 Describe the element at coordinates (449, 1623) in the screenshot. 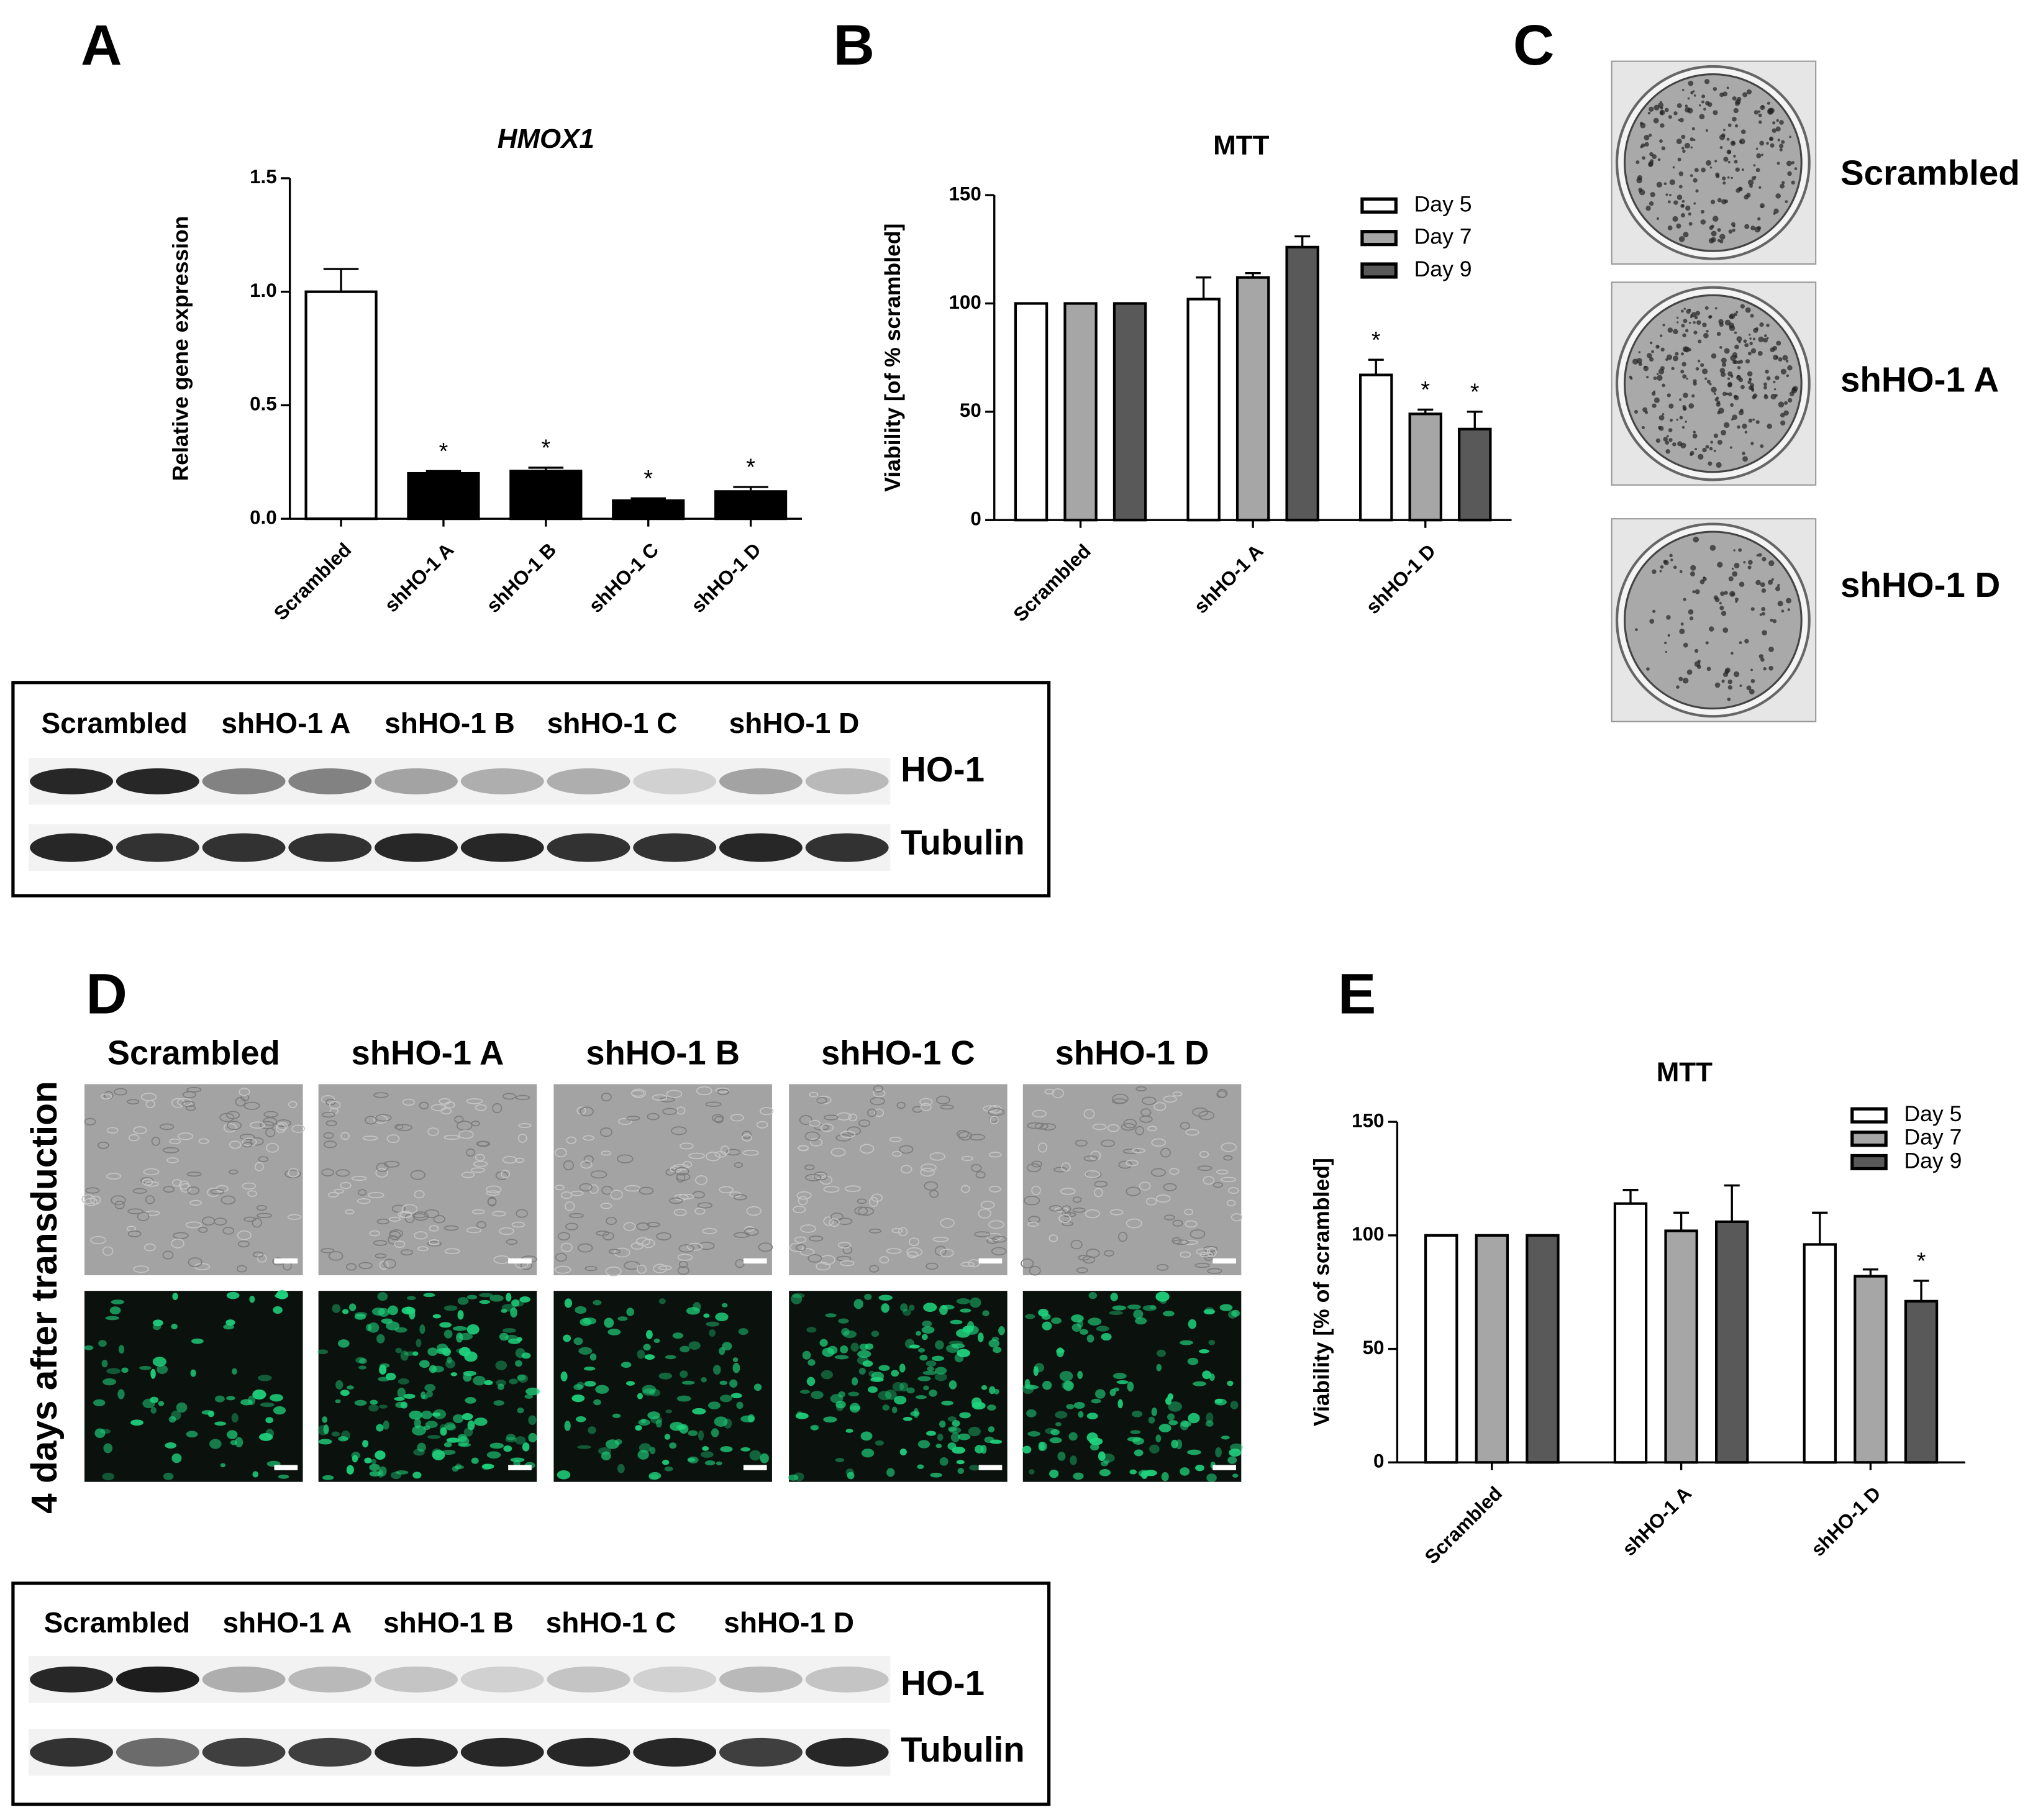

I see `lane-label: shHO-1 B` at that location.